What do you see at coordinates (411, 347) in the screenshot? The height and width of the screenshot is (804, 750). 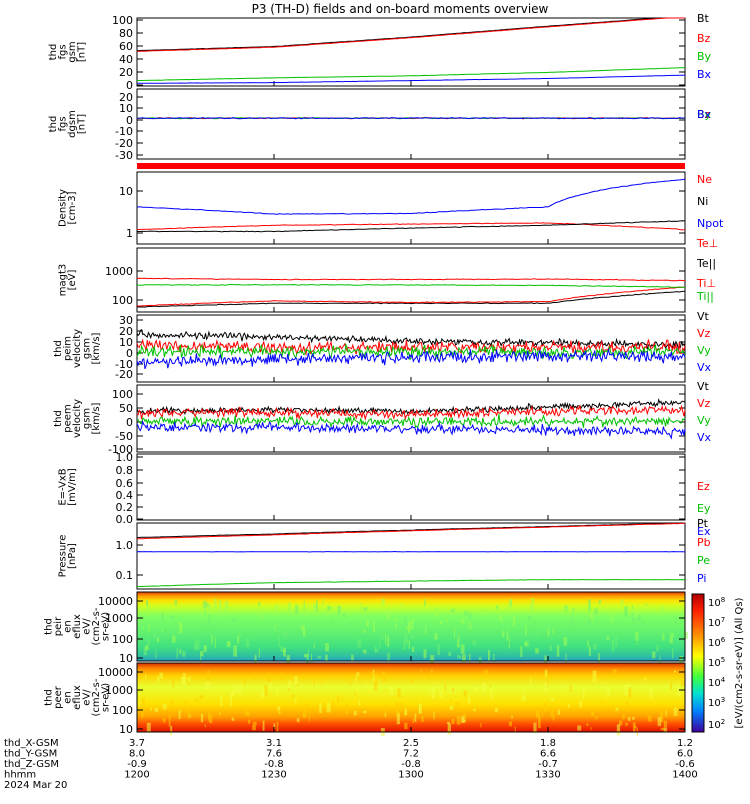 I see `series-line-Vz` at bounding box center [411, 347].